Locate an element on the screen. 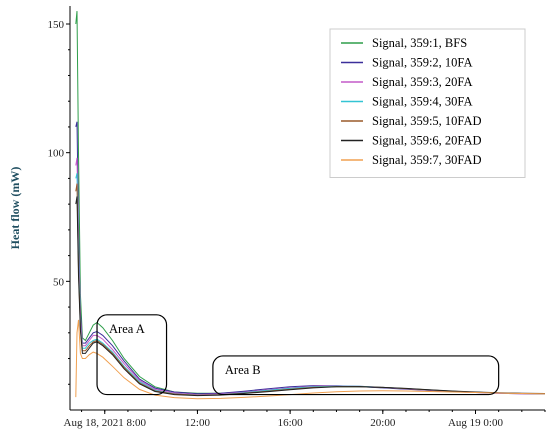  y-axis-label: Heat flow (mW) is located at coordinates (15, 208).